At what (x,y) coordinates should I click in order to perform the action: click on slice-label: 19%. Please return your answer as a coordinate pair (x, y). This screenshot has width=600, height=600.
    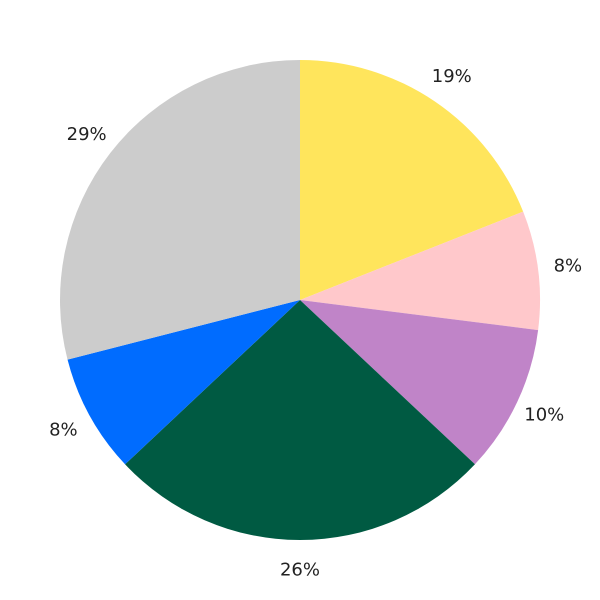
    Looking at the image, I should click on (452, 76).